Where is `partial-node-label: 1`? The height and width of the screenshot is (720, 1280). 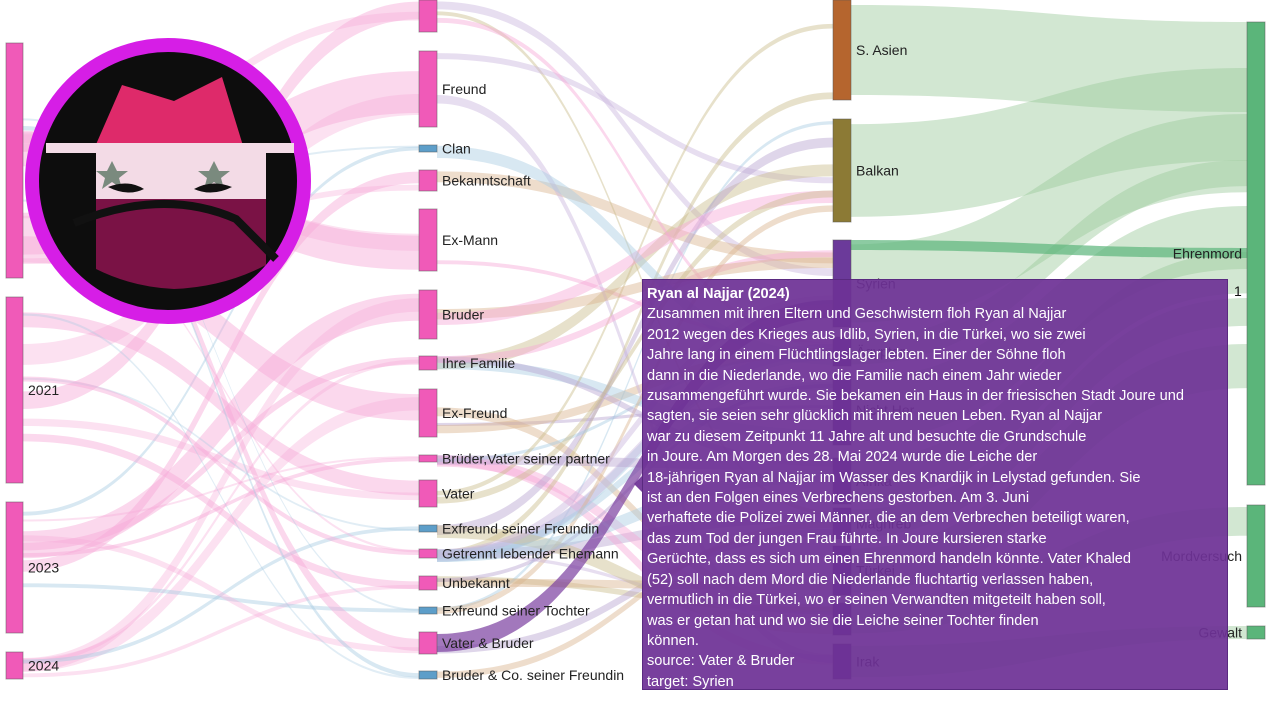
partial-node-label: 1 is located at coordinates (1238, 291).